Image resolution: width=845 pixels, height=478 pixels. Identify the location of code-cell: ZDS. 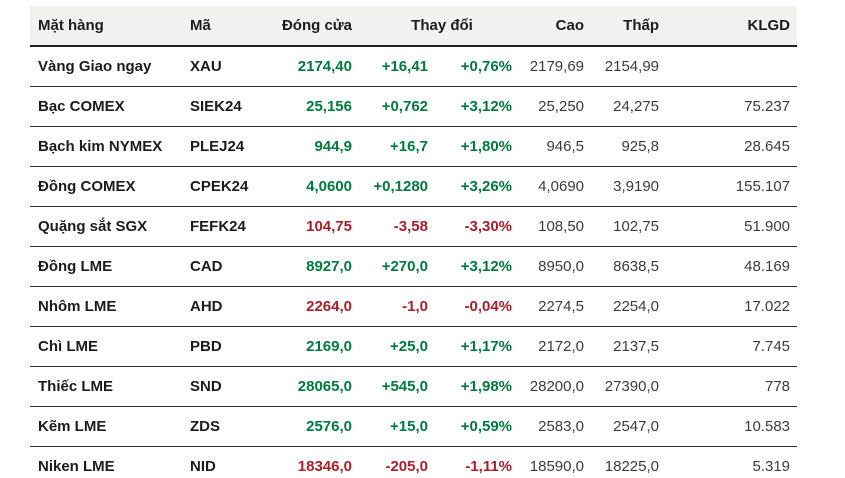
(235, 426).